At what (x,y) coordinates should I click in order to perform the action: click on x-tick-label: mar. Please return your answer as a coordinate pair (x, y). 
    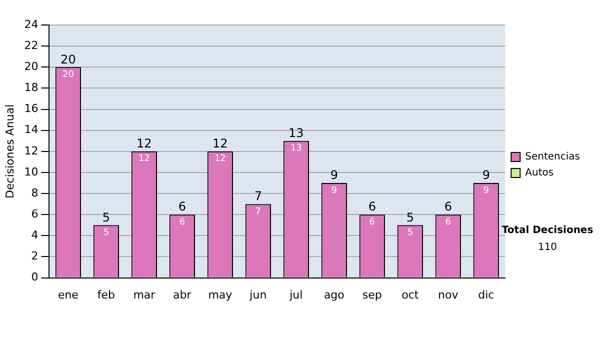
    Looking at the image, I should click on (144, 295).